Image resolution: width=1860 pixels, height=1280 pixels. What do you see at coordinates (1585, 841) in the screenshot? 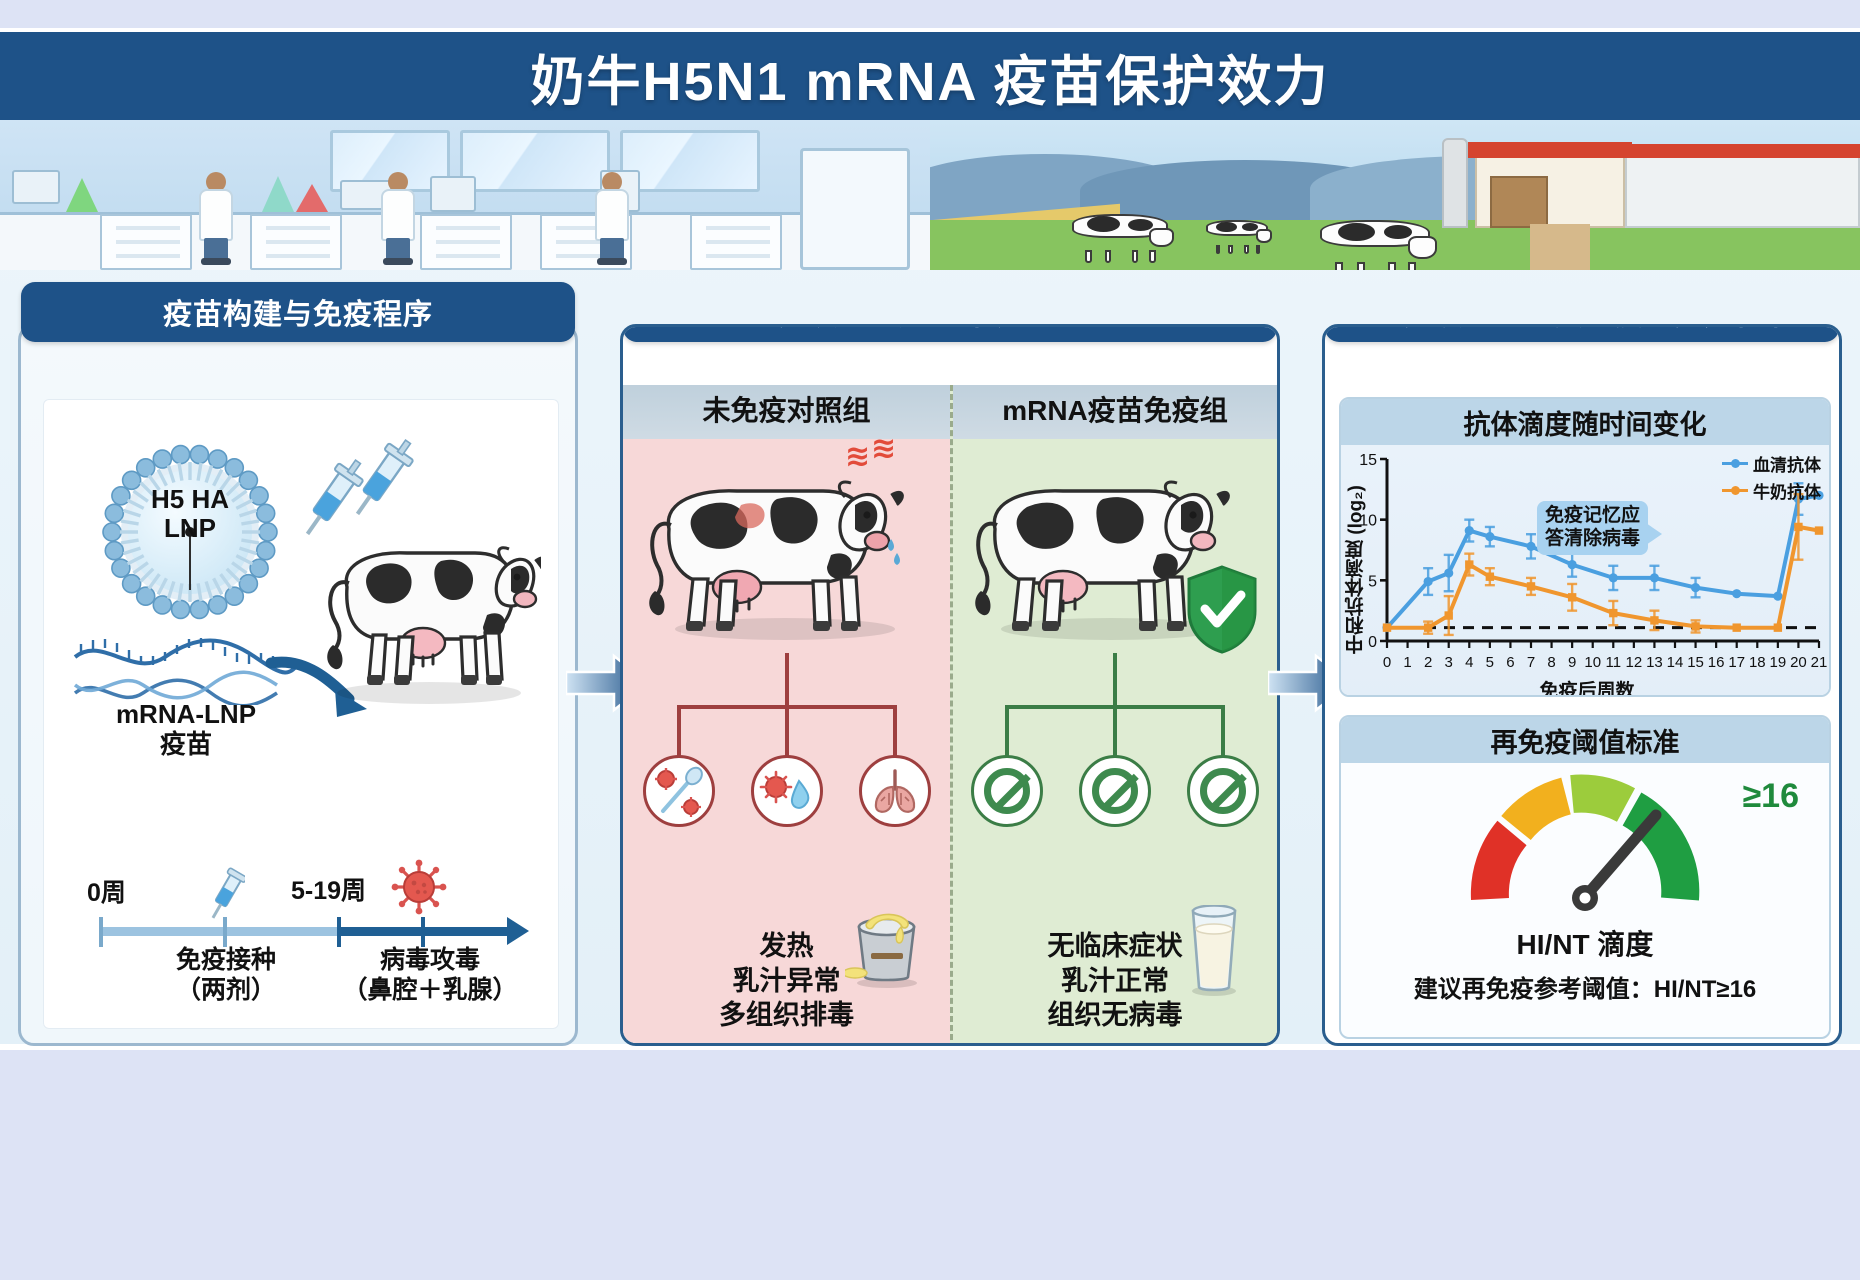
I see `hi-nt-gauge-icon` at bounding box center [1585, 841].